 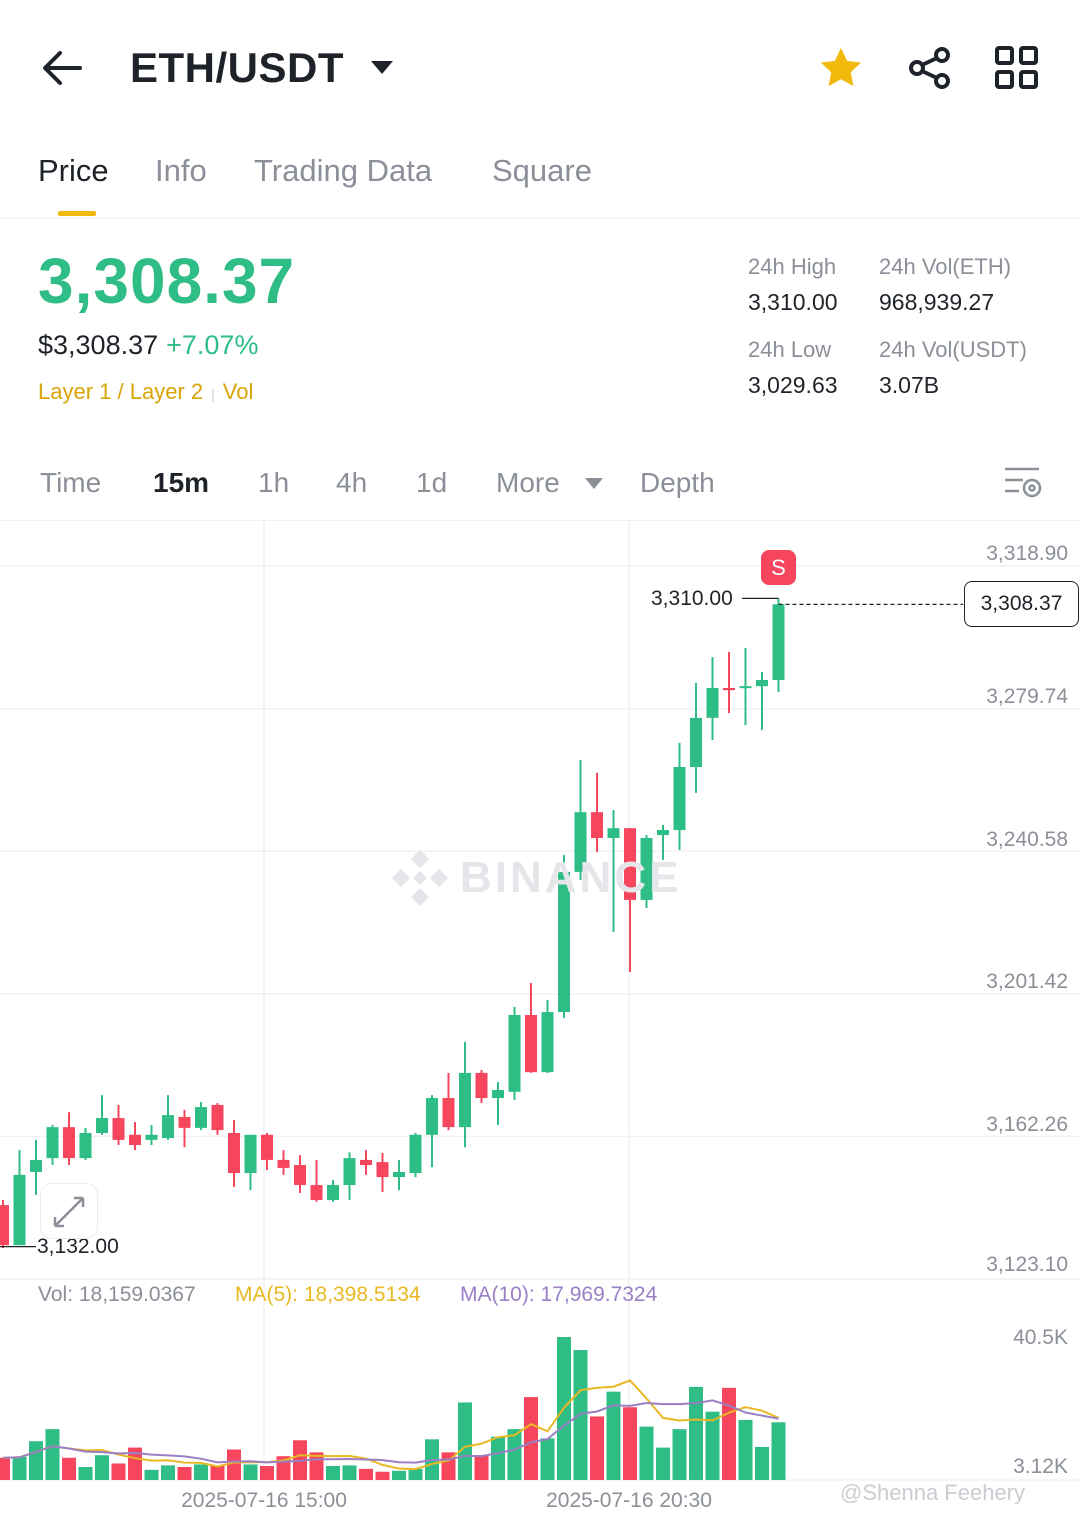 What do you see at coordinates (792, 266) in the screenshot?
I see `high-label: 24h High` at bounding box center [792, 266].